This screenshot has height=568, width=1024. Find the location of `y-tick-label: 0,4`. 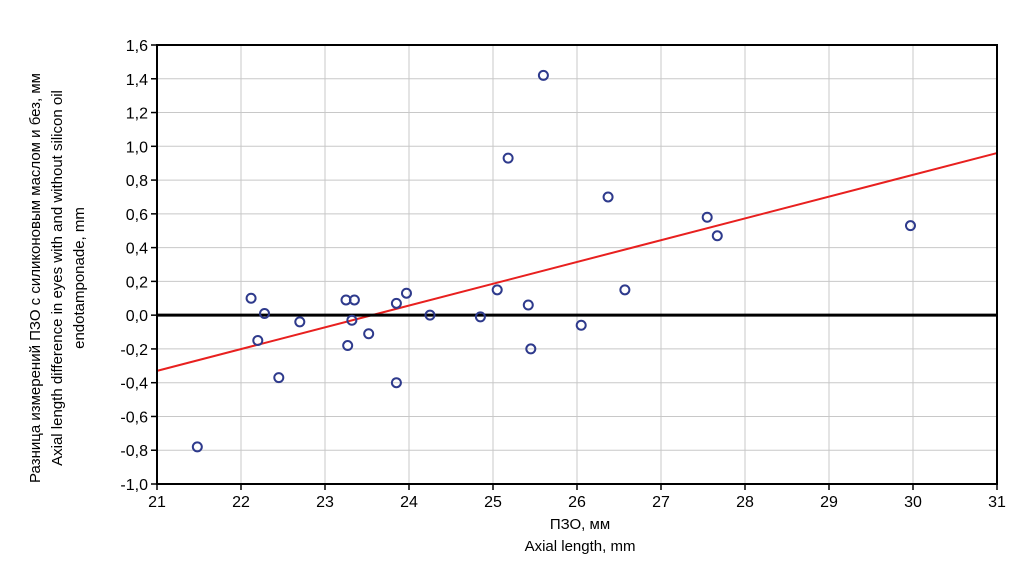

y-tick-label: 0,4 is located at coordinates (137, 249).